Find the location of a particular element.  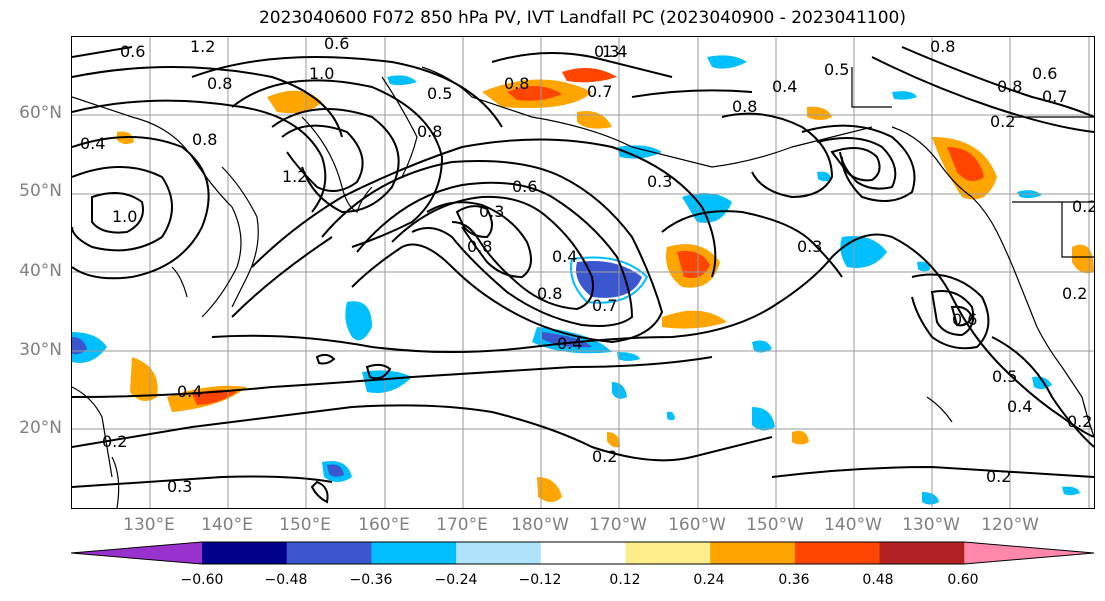

colorbar-tick: −0.48 is located at coordinates (286, 580).